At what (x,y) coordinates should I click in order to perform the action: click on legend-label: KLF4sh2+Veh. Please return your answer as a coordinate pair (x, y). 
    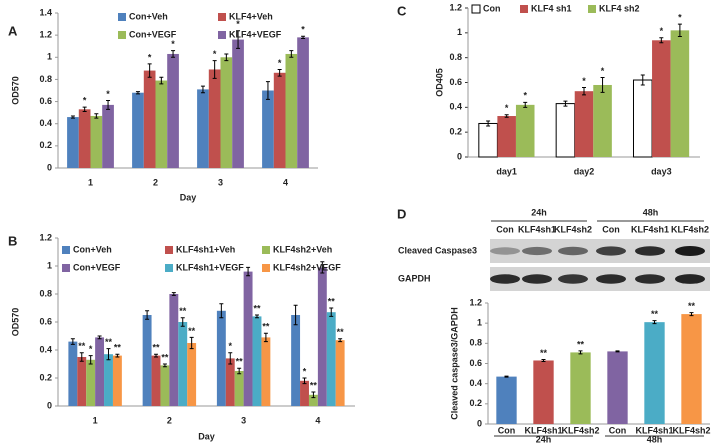
    Looking at the image, I should click on (302, 249).